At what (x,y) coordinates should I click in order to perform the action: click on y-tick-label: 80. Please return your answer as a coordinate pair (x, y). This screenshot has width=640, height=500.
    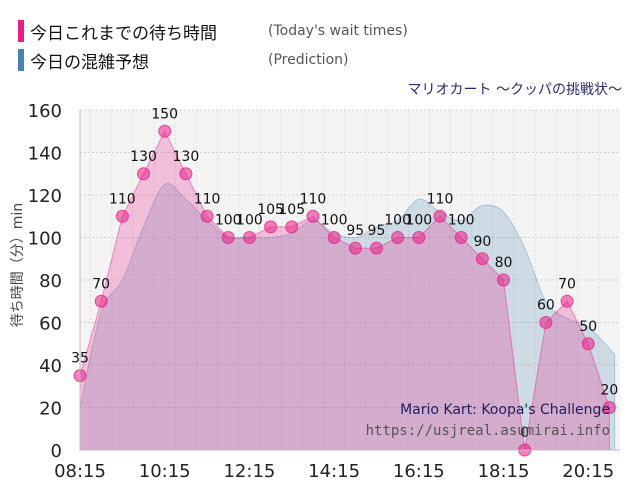
    Looking at the image, I should click on (50, 281).